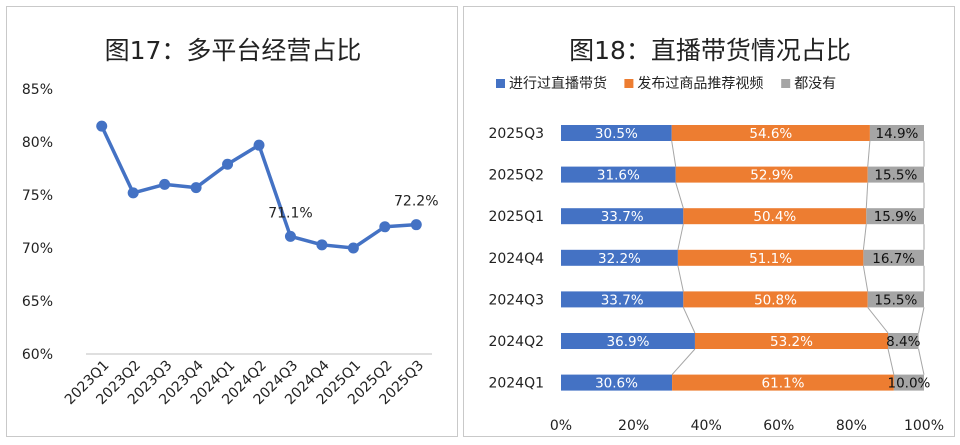 The height and width of the screenshot is (445, 960). I want to click on bar-data-label: 14.9%, so click(897, 134).